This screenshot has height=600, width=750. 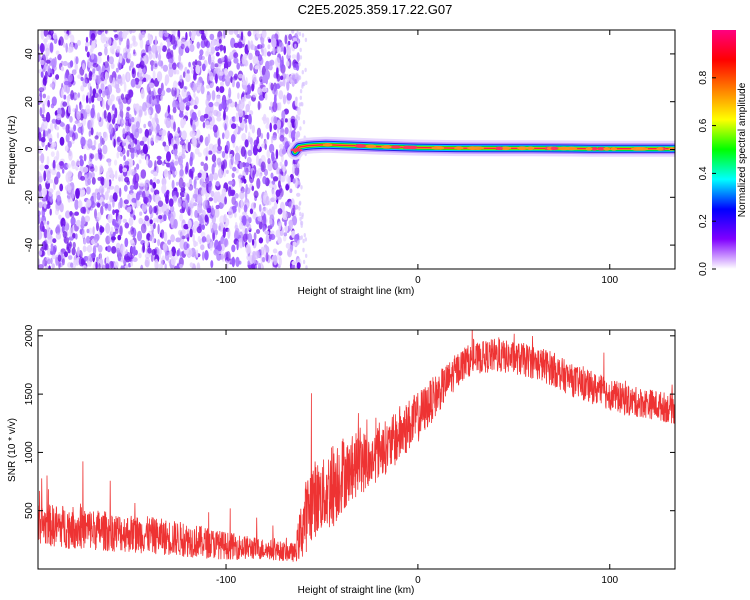 What do you see at coordinates (742, 149) in the screenshot?
I see `colorbar-label: Normalized spectral amplitude` at bounding box center [742, 149].